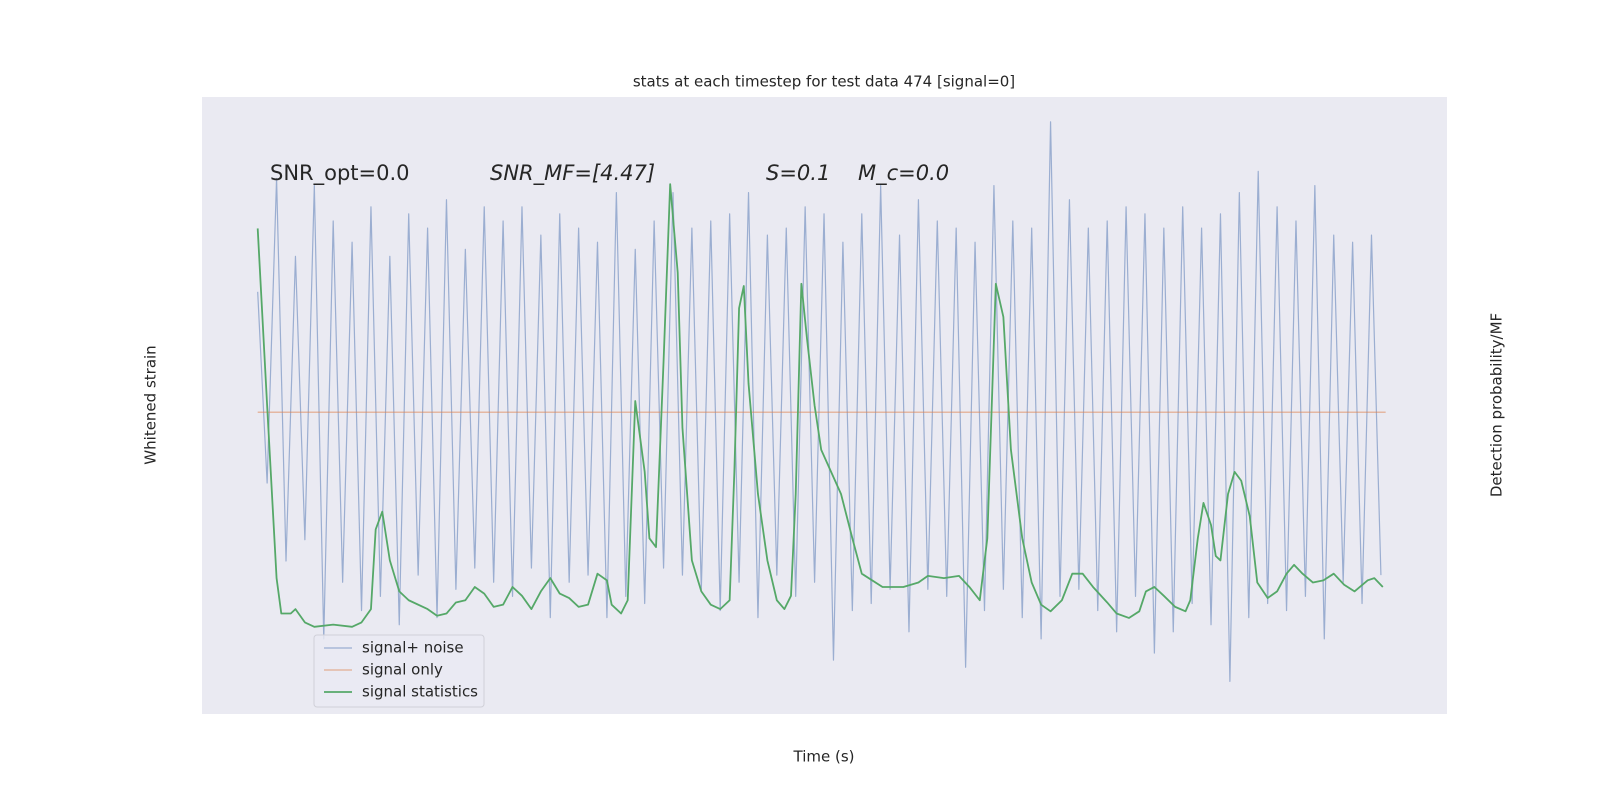 The width and height of the screenshot is (1600, 800). Describe the element at coordinates (798, 173) in the screenshot. I see `annotation: S=0.1` at that location.